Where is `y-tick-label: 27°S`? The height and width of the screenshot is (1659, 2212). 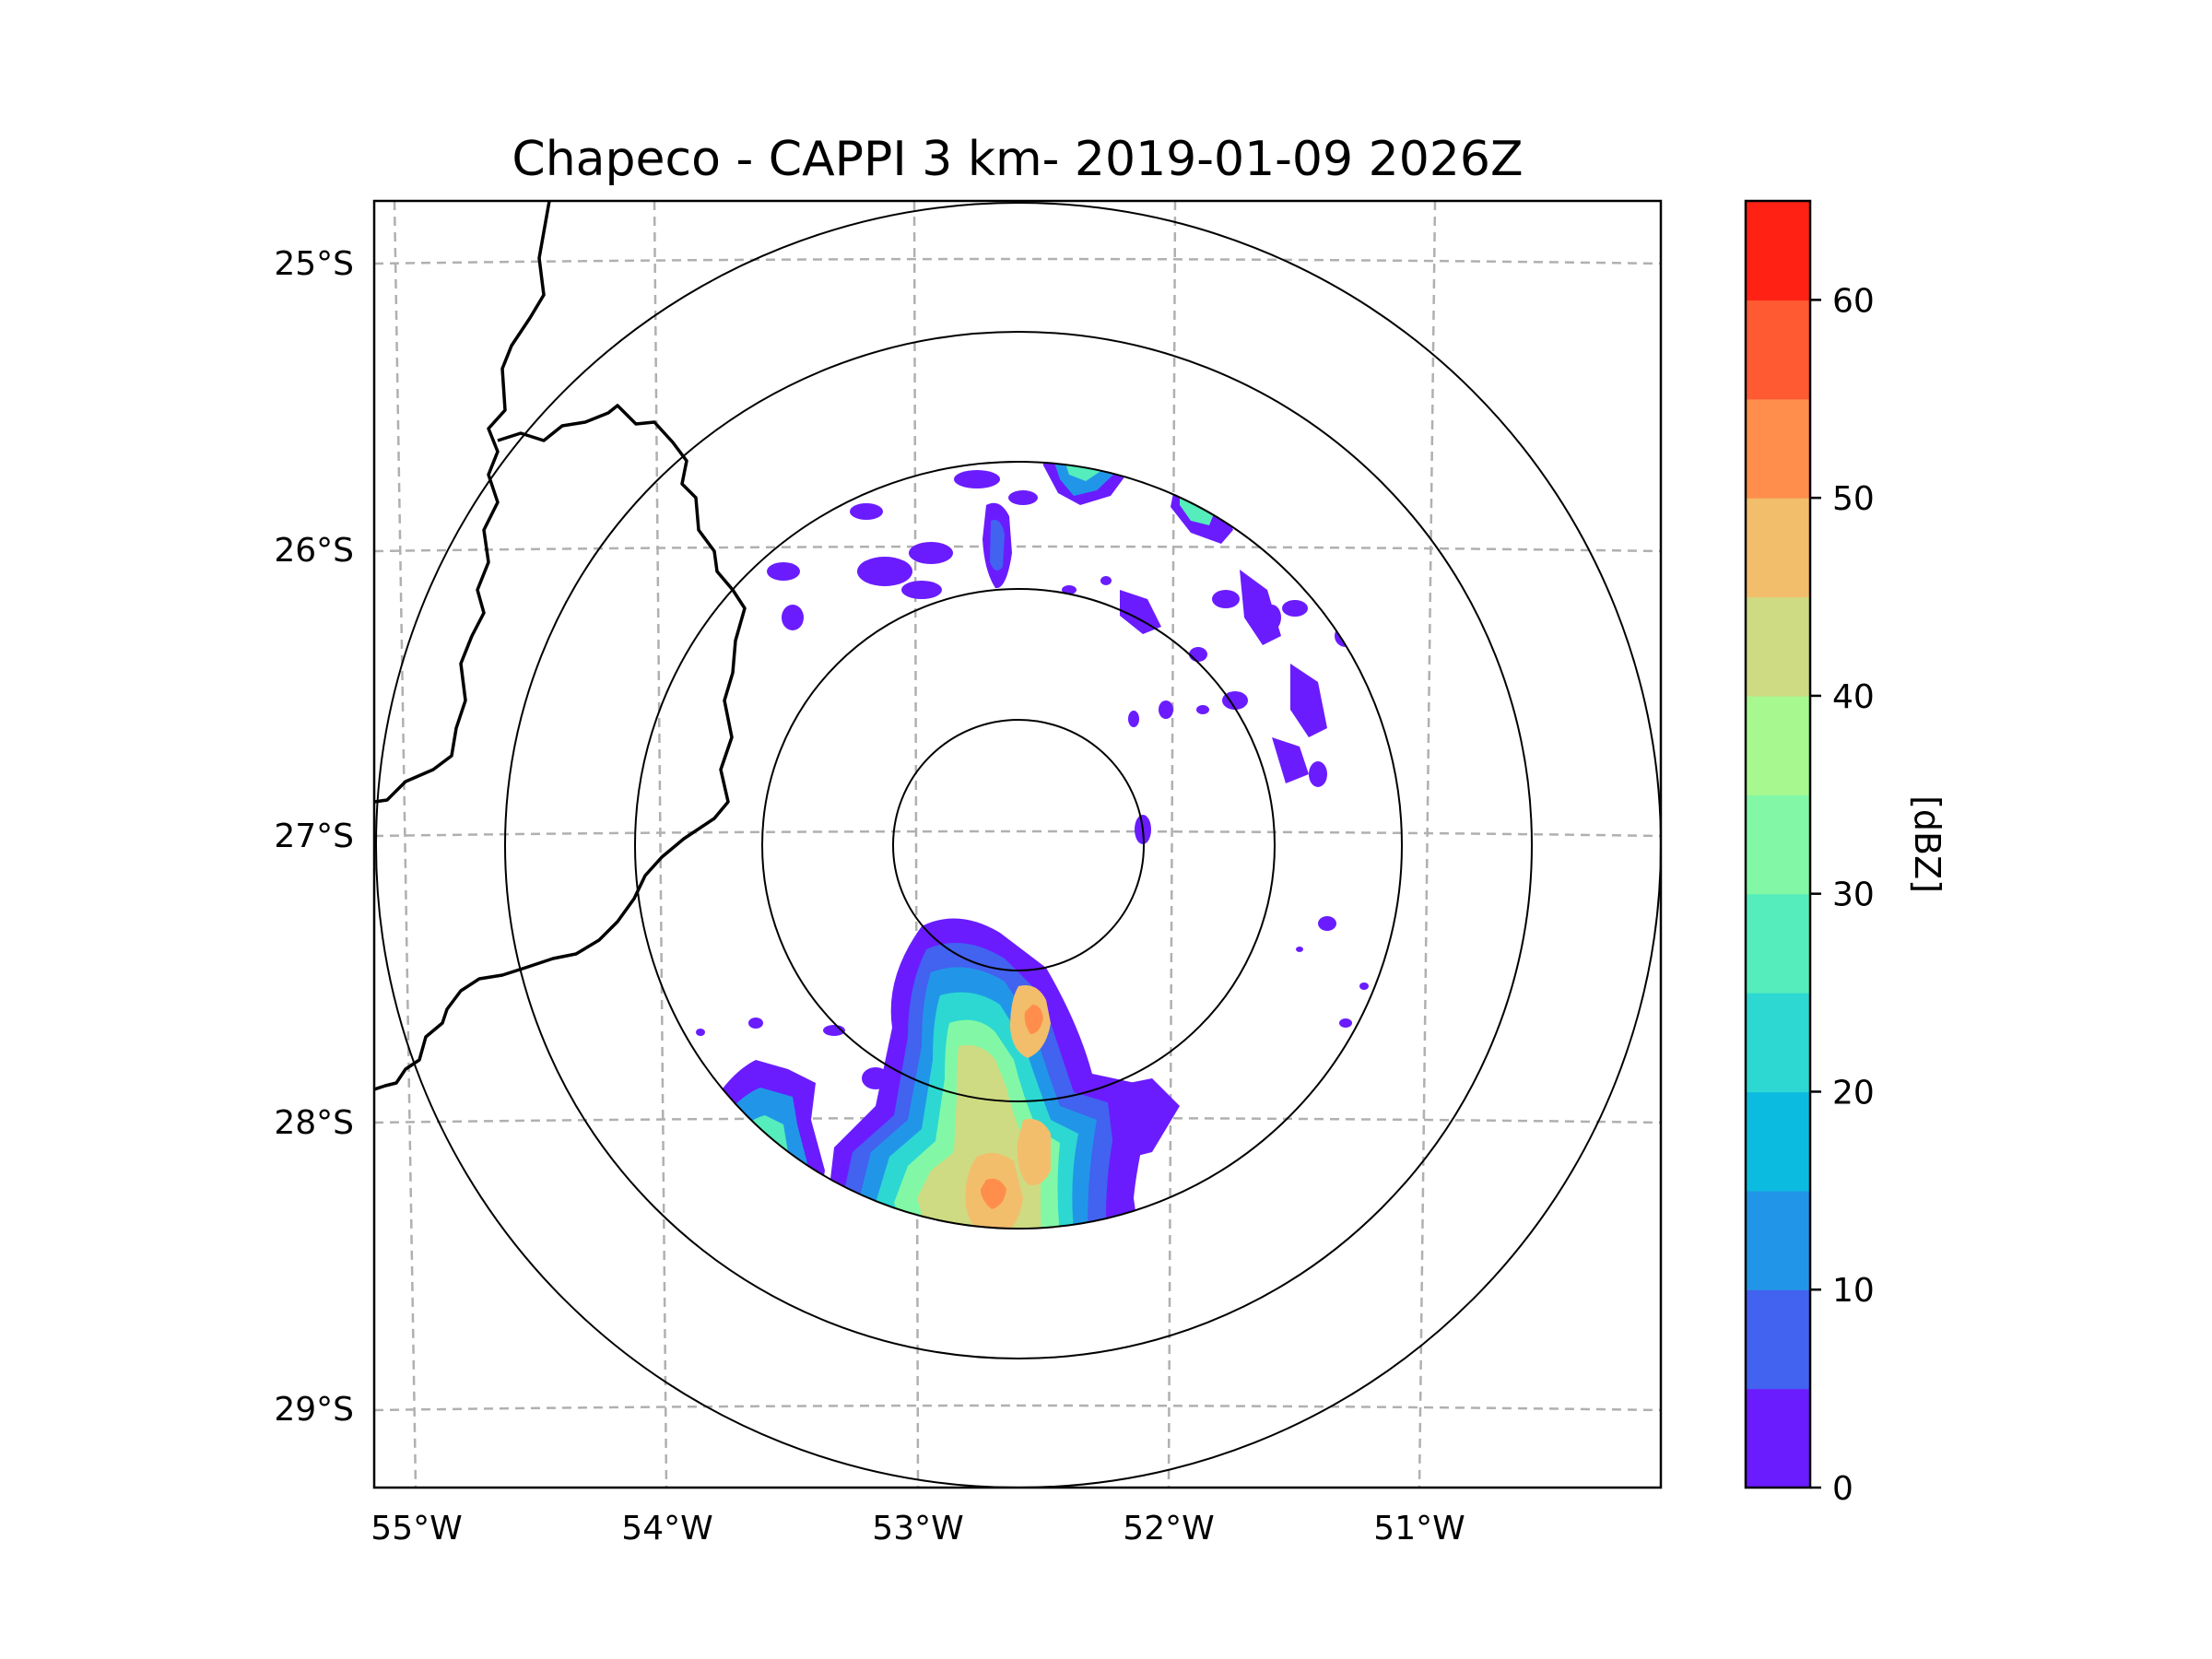 y-tick-label: 27°S is located at coordinates (314, 836).